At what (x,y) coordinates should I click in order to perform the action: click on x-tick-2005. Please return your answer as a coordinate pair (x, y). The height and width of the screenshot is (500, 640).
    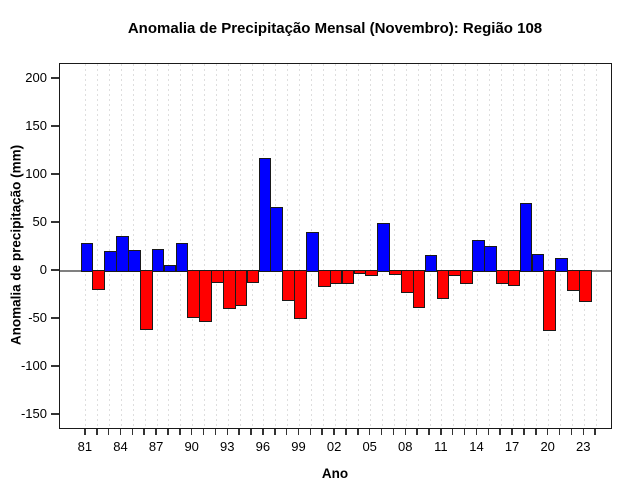
    Looking at the image, I should click on (369, 431).